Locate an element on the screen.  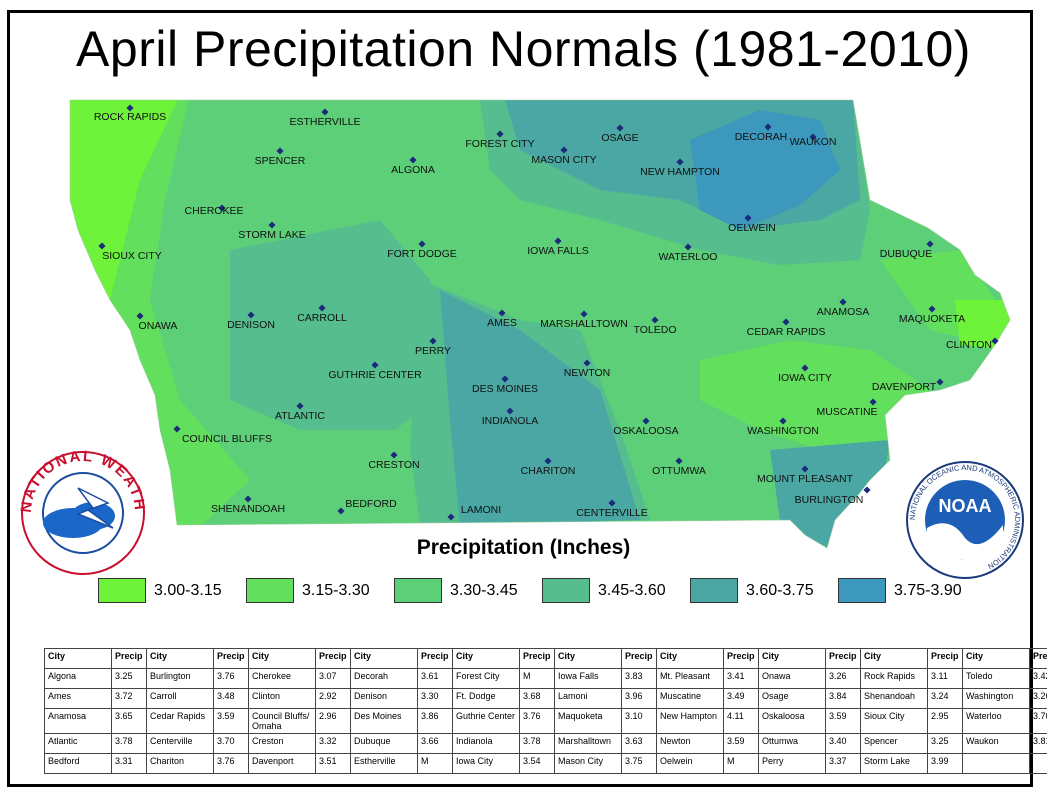
city-marker: INDIANOLA is located at coordinates (510, 417).